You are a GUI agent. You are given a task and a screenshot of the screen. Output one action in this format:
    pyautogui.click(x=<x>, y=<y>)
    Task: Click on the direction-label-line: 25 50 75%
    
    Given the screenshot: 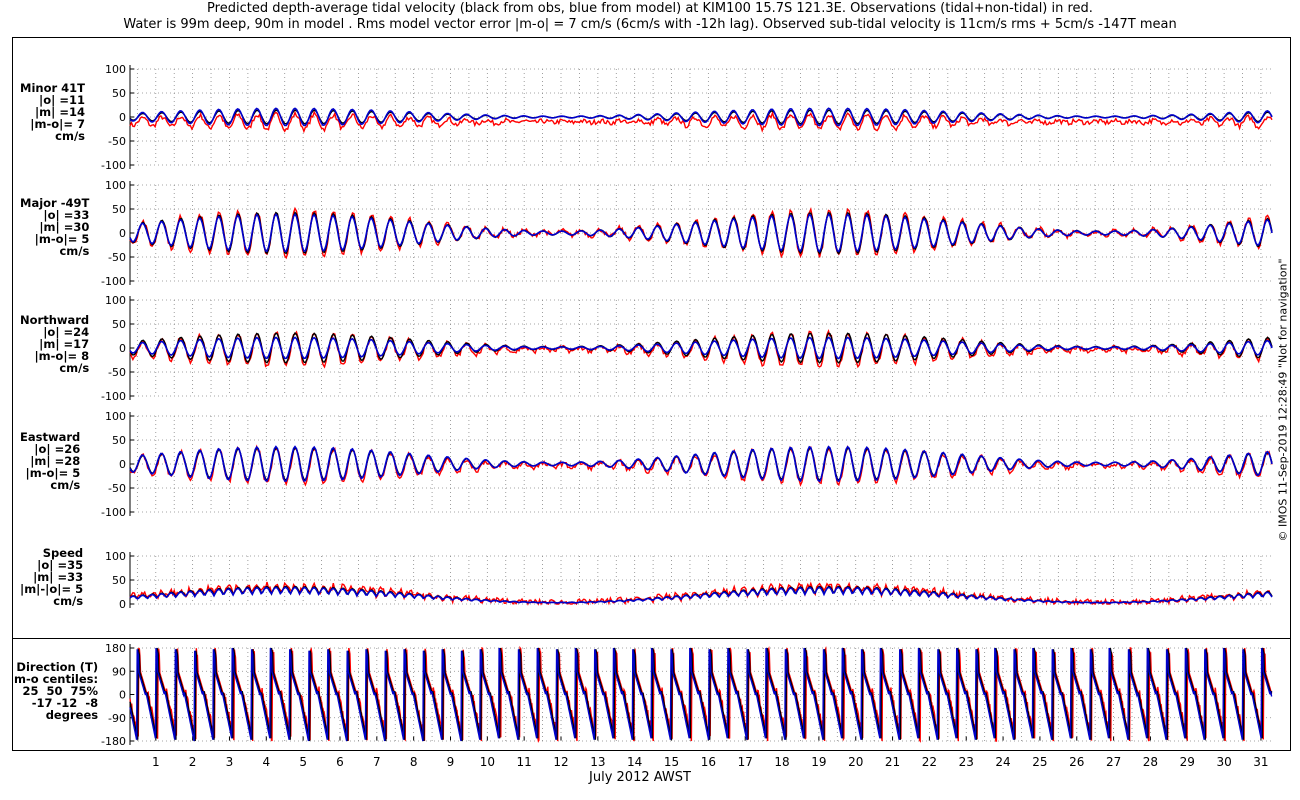 What is the action you would take?
    pyautogui.click(x=60, y=691)
    